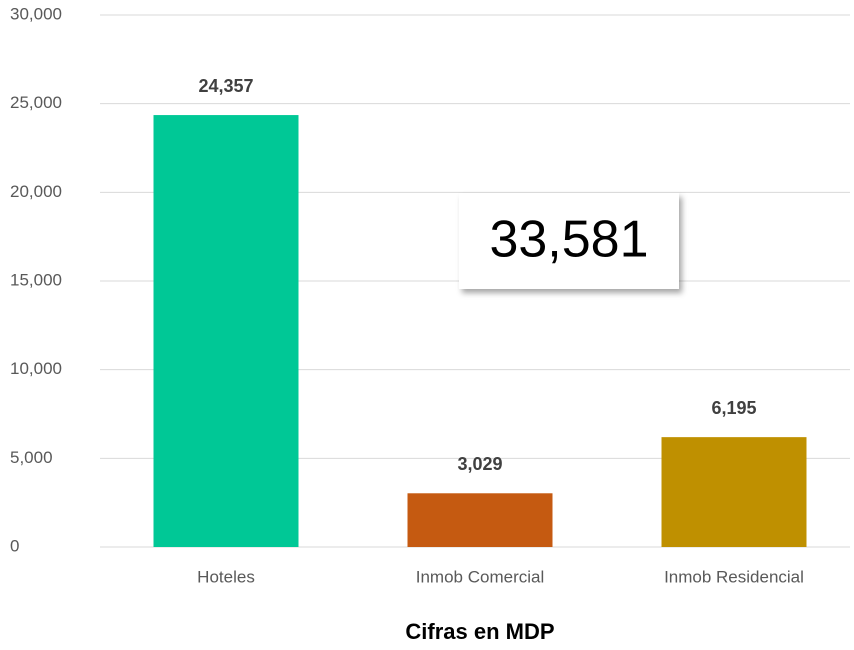 This screenshot has width=854, height=650. What do you see at coordinates (479, 631) in the screenshot?
I see `x-axis-title: Cifras en MDP` at bounding box center [479, 631].